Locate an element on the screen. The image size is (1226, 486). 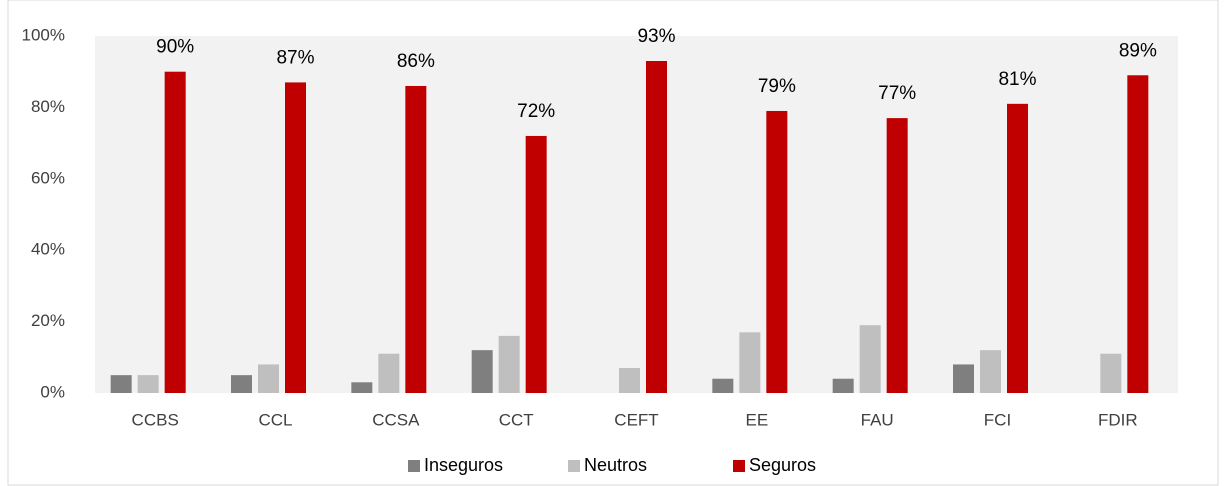
x-tick-label: FCI is located at coordinates (997, 419).